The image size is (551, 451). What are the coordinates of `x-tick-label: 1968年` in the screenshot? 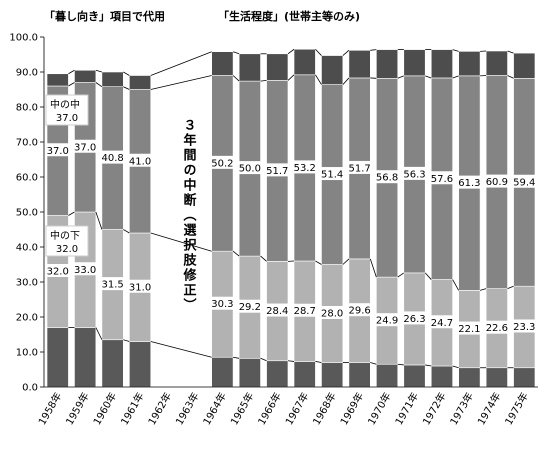 It's located at (324, 408).